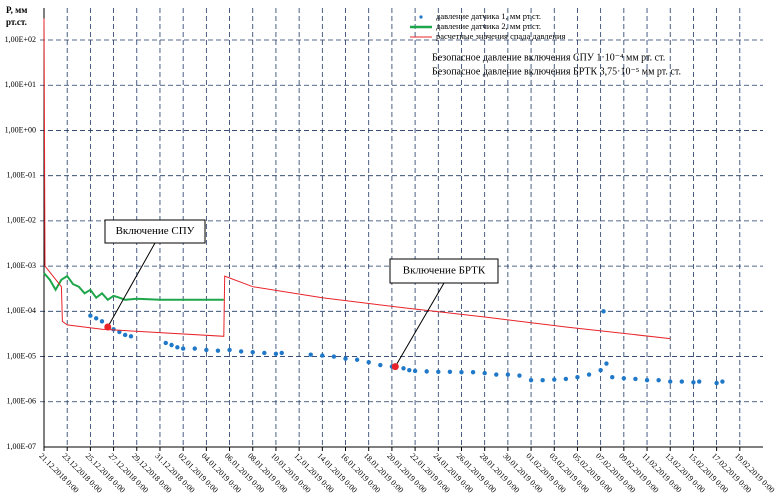 Image resolution: width=780 pixels, height=504 pixels. What do you see at coordinates (488, 16) in the screenshot?
I see `legend-label: давление датчика 1, мм рт.ст.` at bounding box center [488, 16].